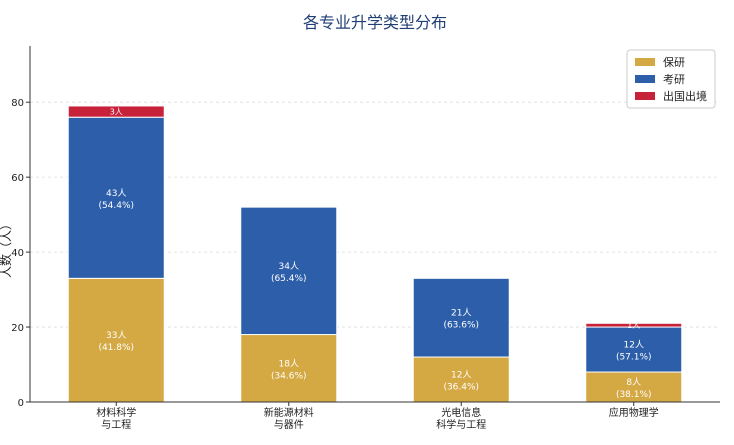  I want to click on bar-pct-label-3-series-1: (36.4%), so click(461, 388).